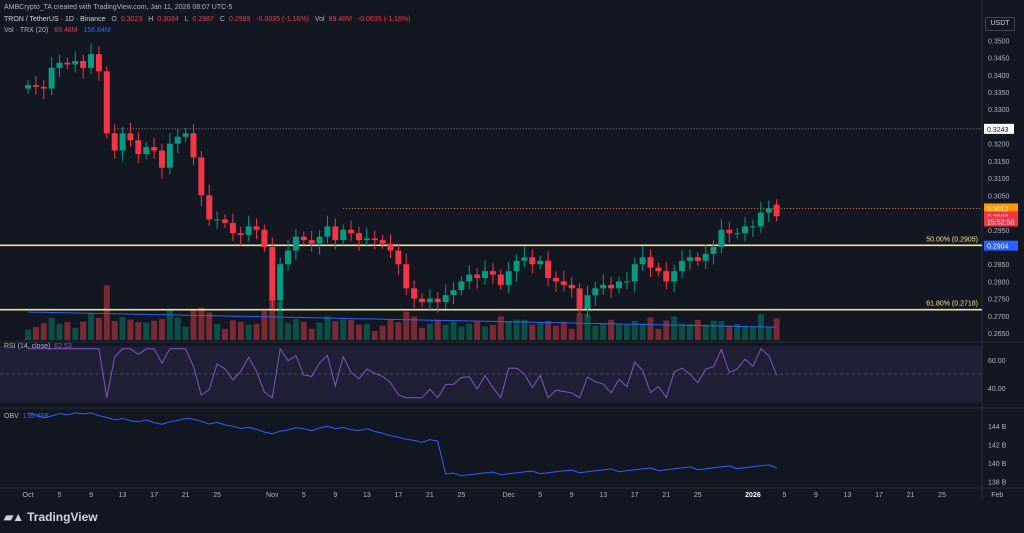  Describe the element at coordinates (14, 517) in the screenshot. I see `tradingview-icon: ▰▲` at that location.